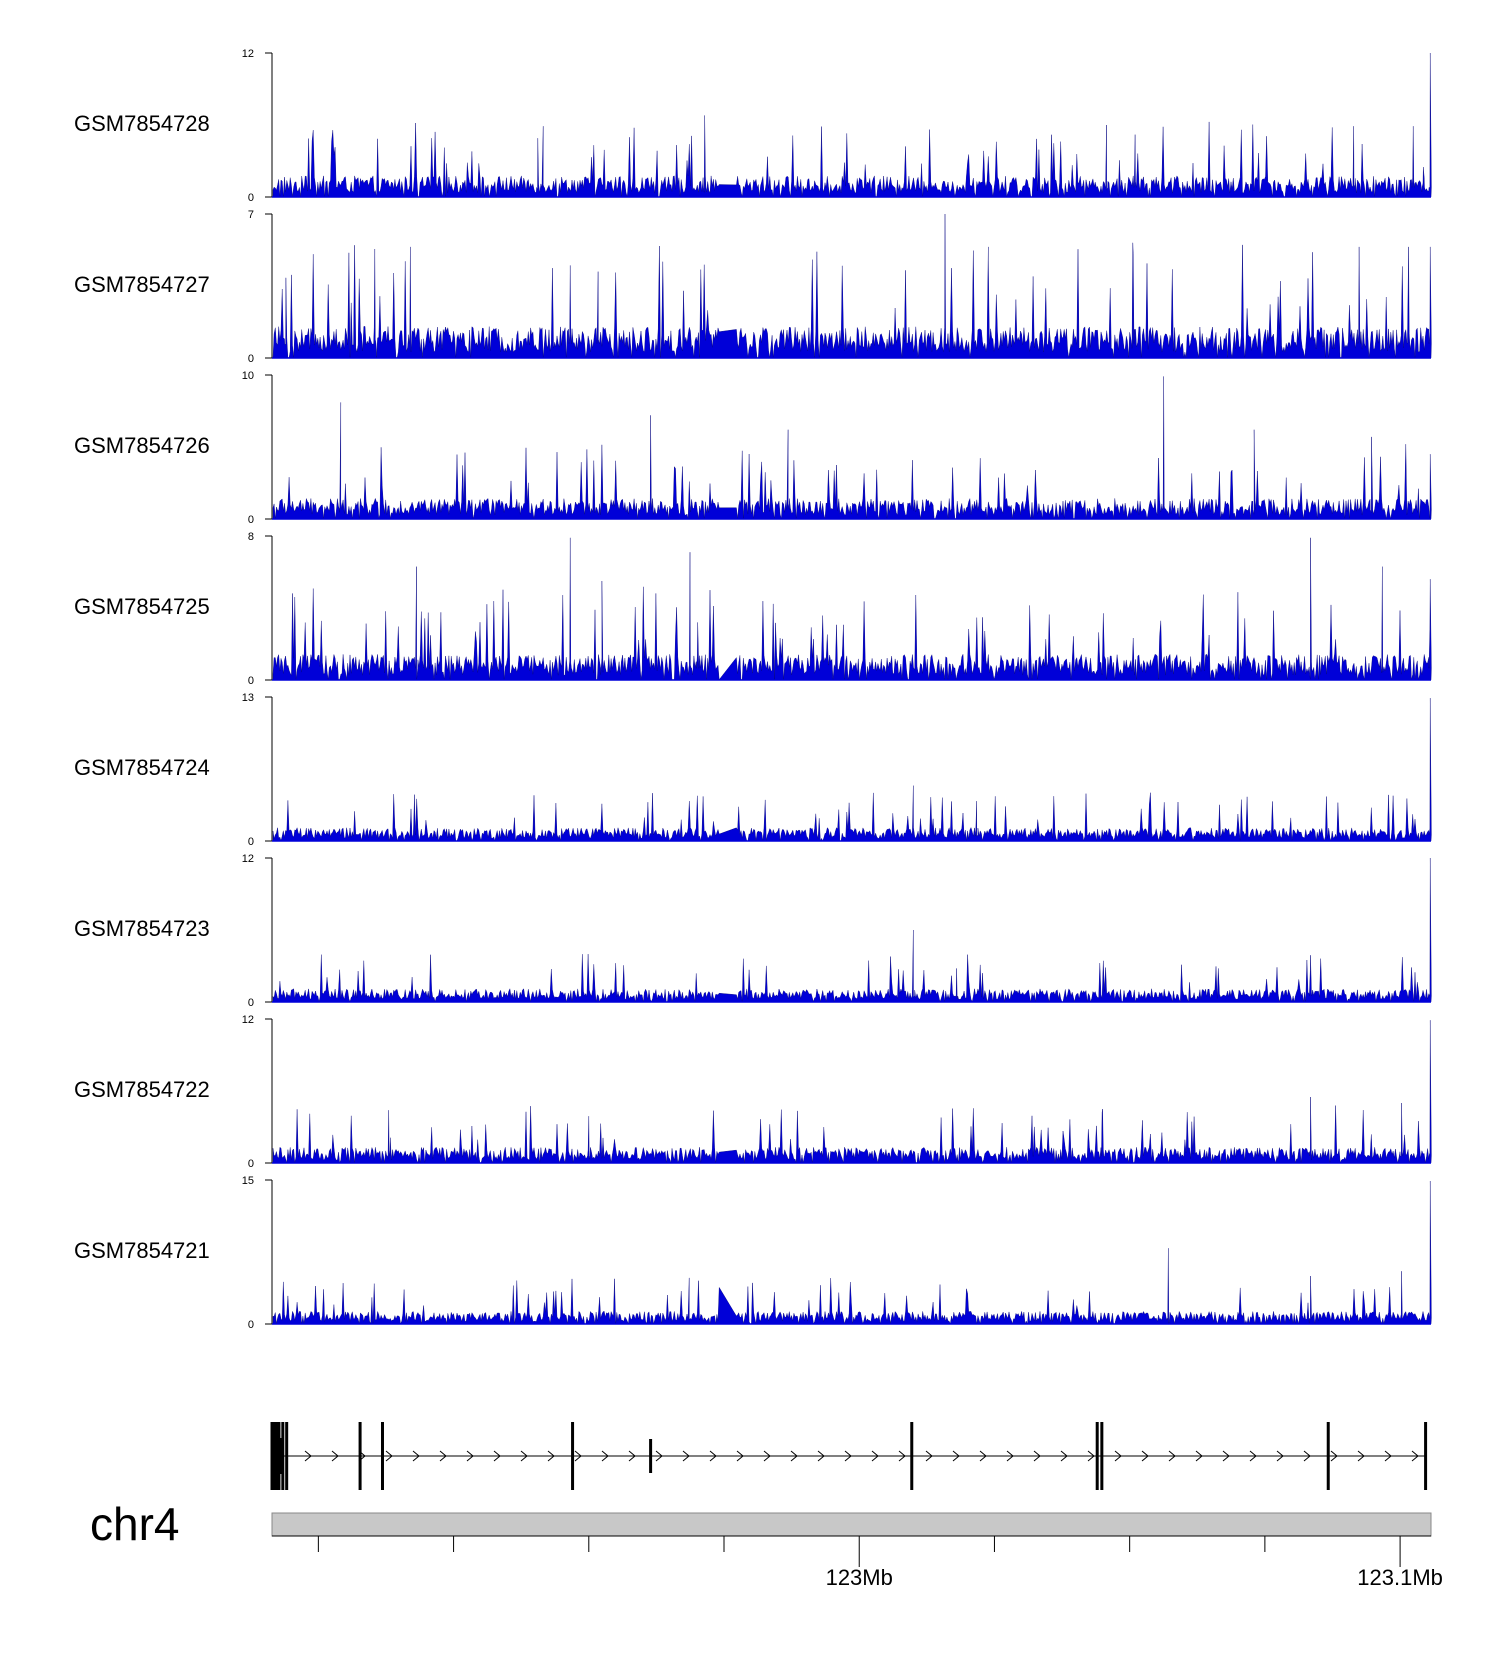  Describe the element at coordinates (142, 606) in the screenshot. I see `track-label: GSM7854725` at that location.